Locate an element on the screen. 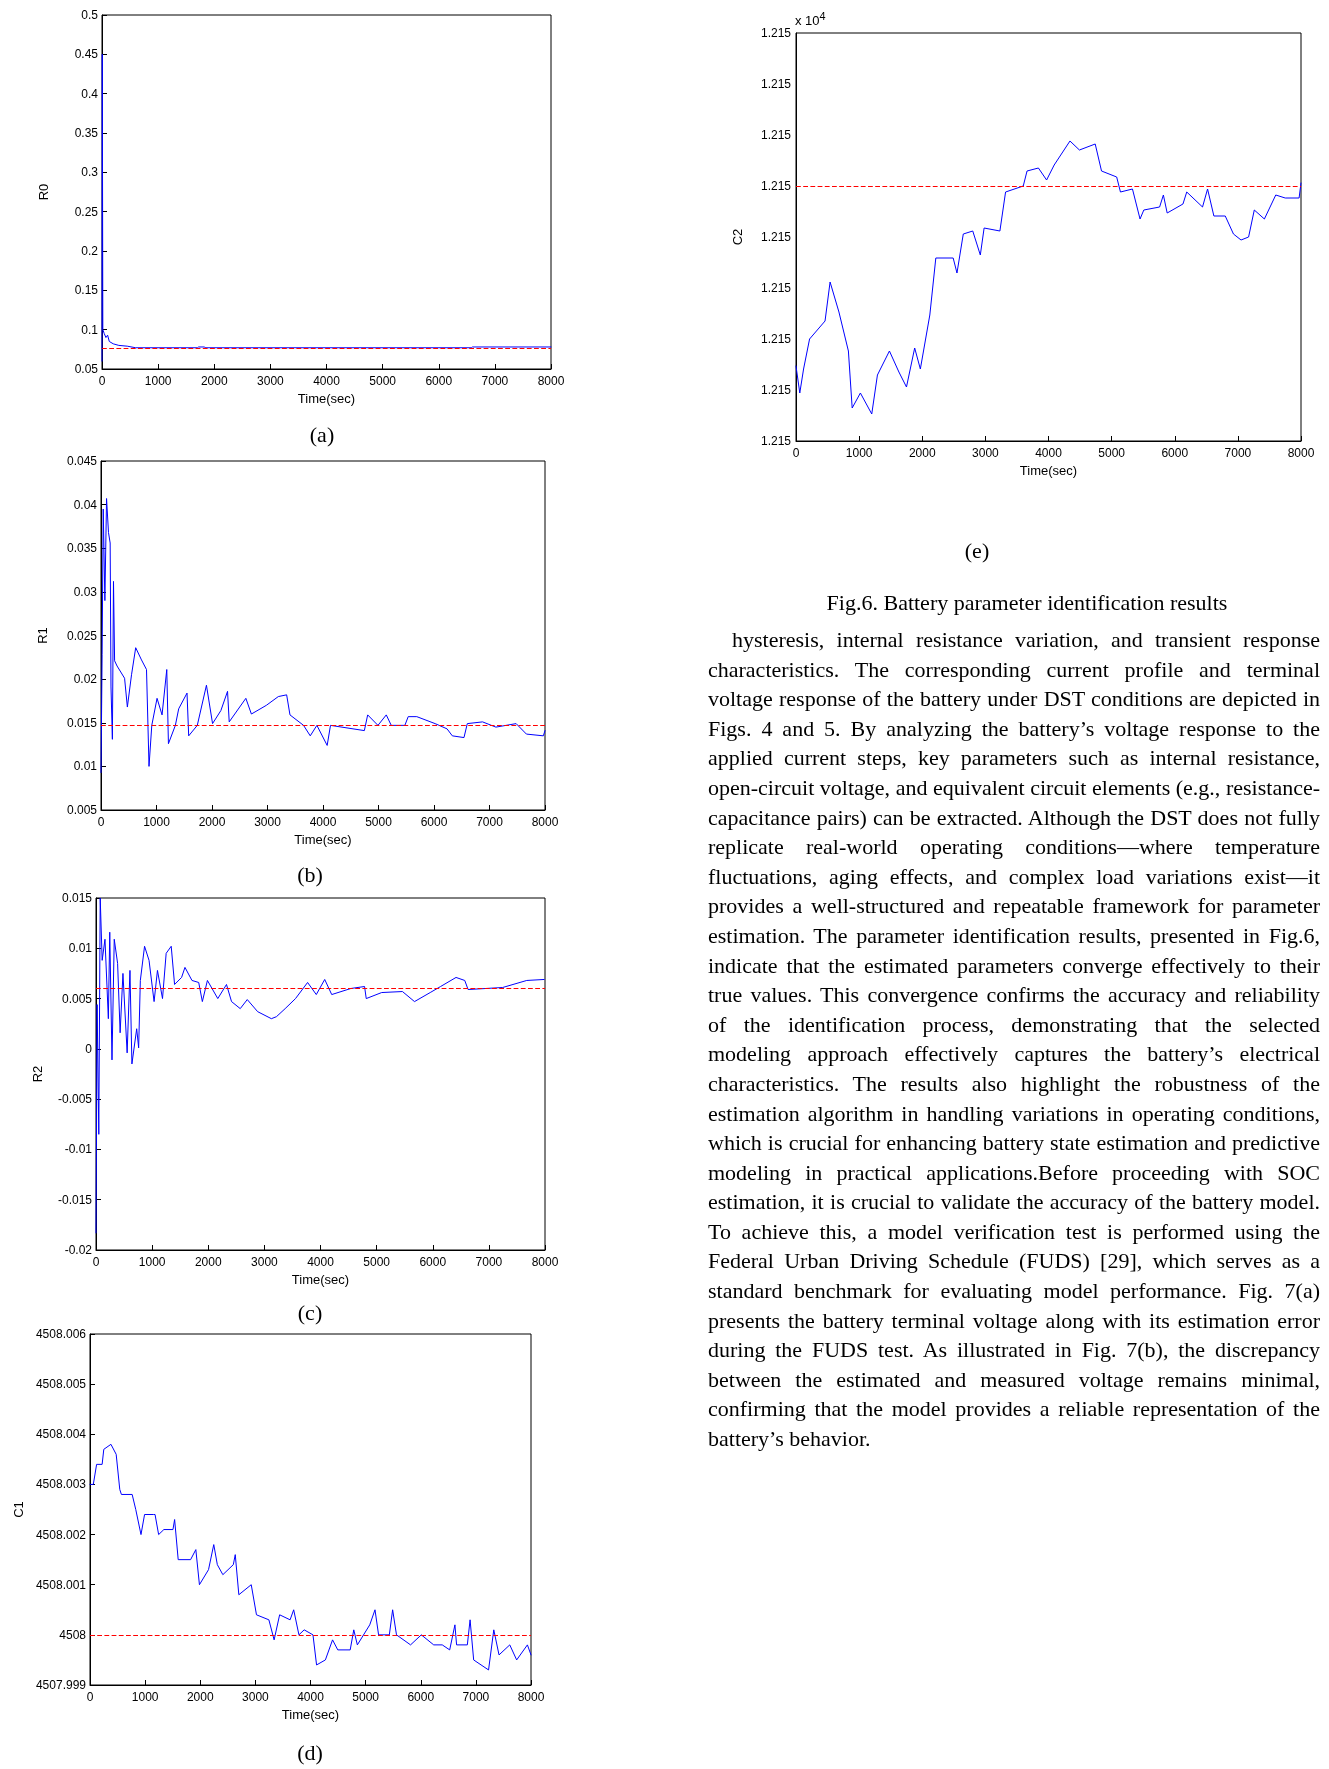 The width and height of the screenshot is (1329, 1769). y-tick-label: 4508.004 is located at coordinates (61, 1434).